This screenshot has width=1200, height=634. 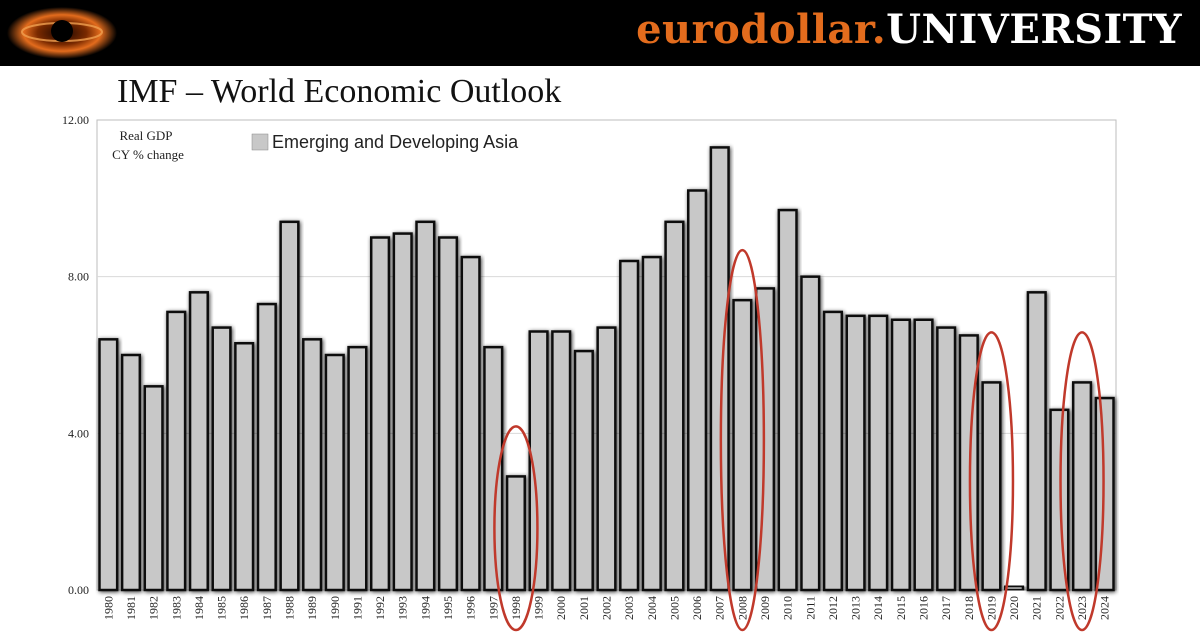 What do you see at coordinates (1014, 588) in the screenshot?
I see `bar-2020` at bounding box center [1014, 588].